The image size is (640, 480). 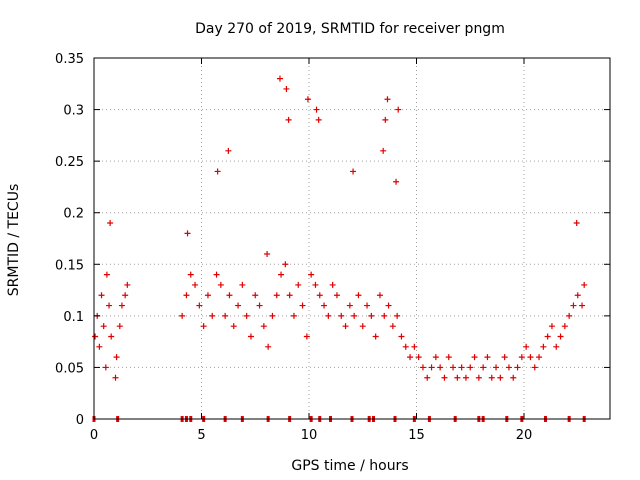 What do you see at coordinates (69, 265) in the screenshot?
I see `y-tick-label: 0.15` at bounding box center [69, 265].